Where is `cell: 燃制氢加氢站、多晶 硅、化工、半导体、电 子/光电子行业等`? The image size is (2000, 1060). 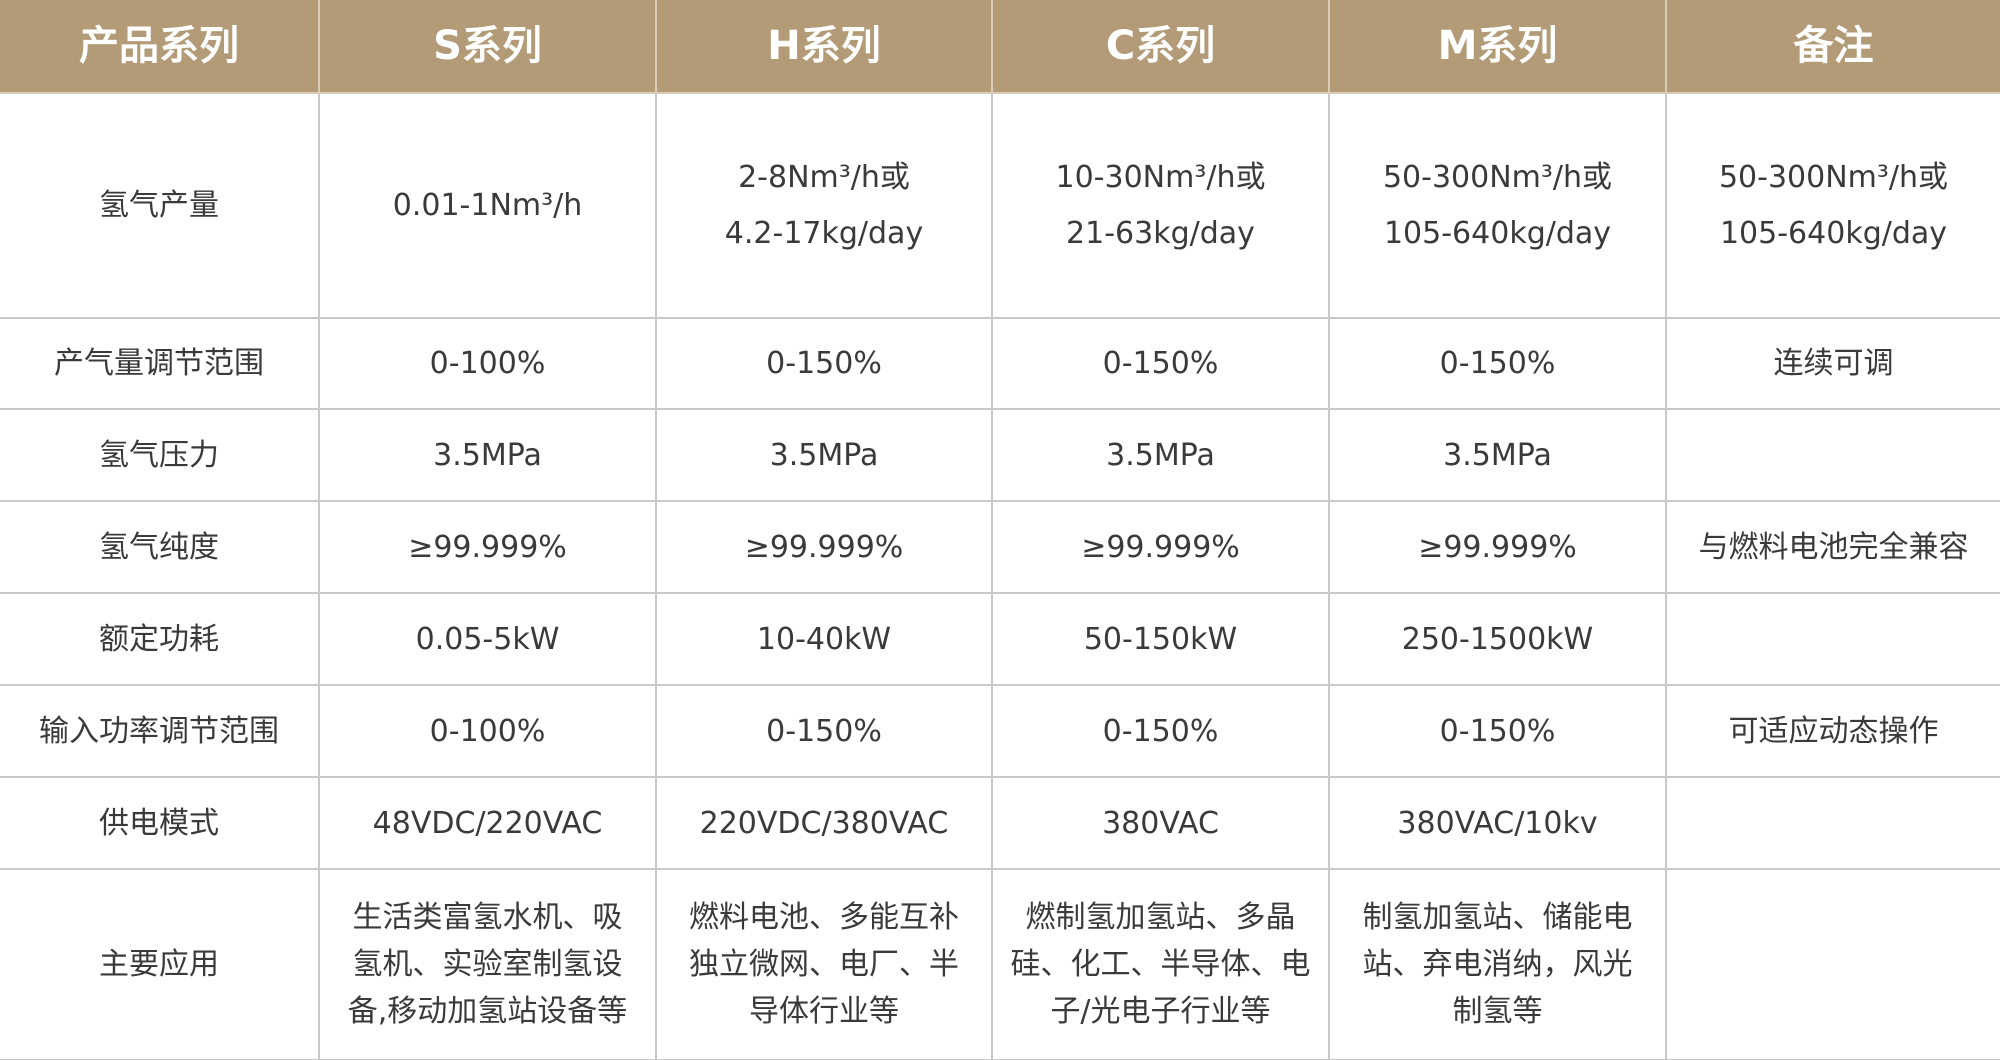
cell: 燃制氢加氢站、多晶 硅、化工、半导体、电 子/光电子行业等 is located at coordinates (1160, 964).